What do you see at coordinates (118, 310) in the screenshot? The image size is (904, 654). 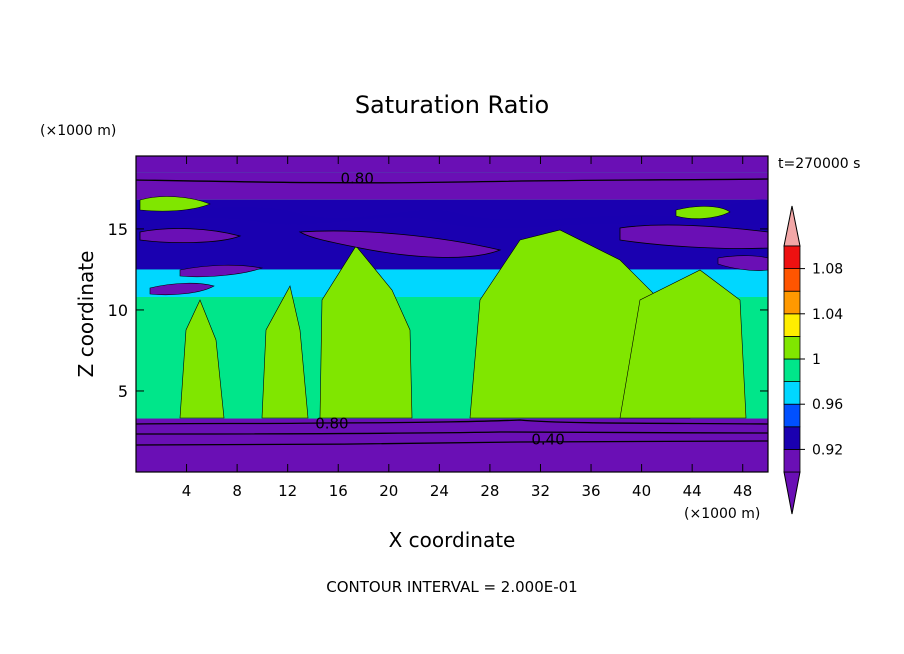 I see `y-tick-label-1: 10` at bounding box center [118, 310].